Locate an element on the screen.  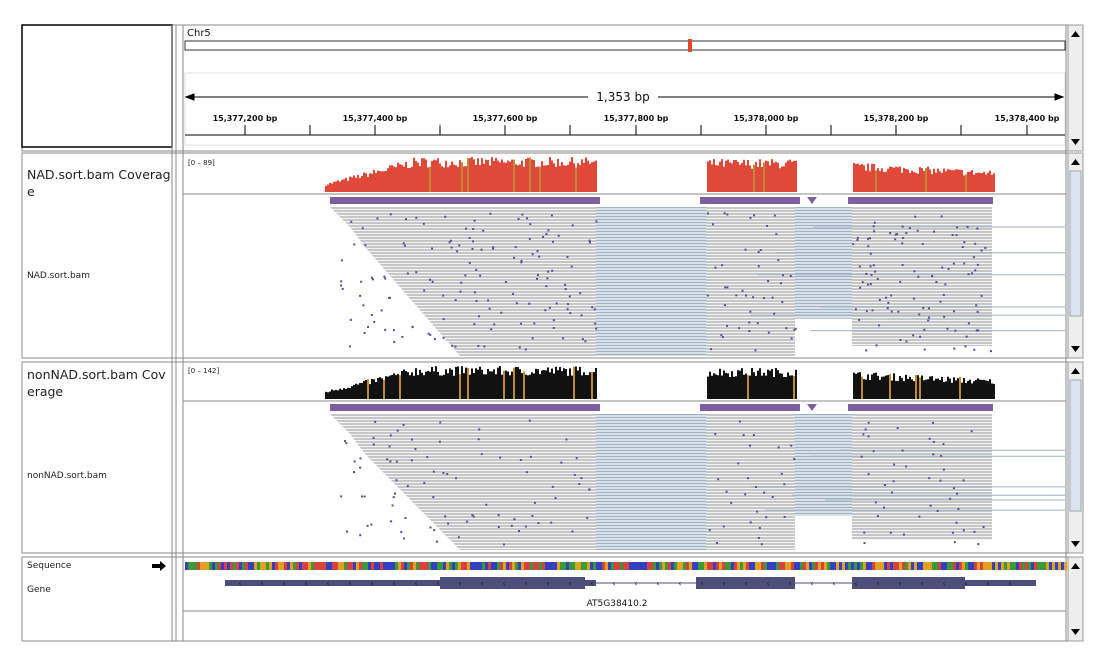
junction-bar is located at coordinates (812, 200).